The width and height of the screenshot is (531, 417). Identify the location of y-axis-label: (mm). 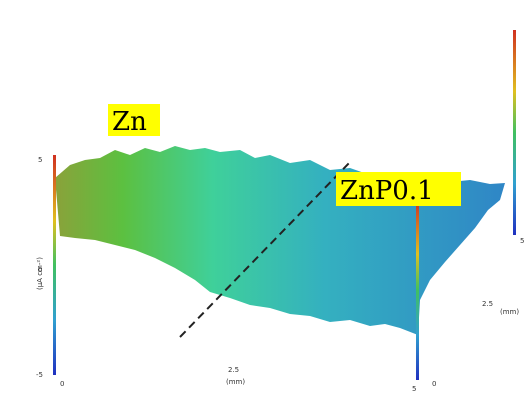
(509, 312).